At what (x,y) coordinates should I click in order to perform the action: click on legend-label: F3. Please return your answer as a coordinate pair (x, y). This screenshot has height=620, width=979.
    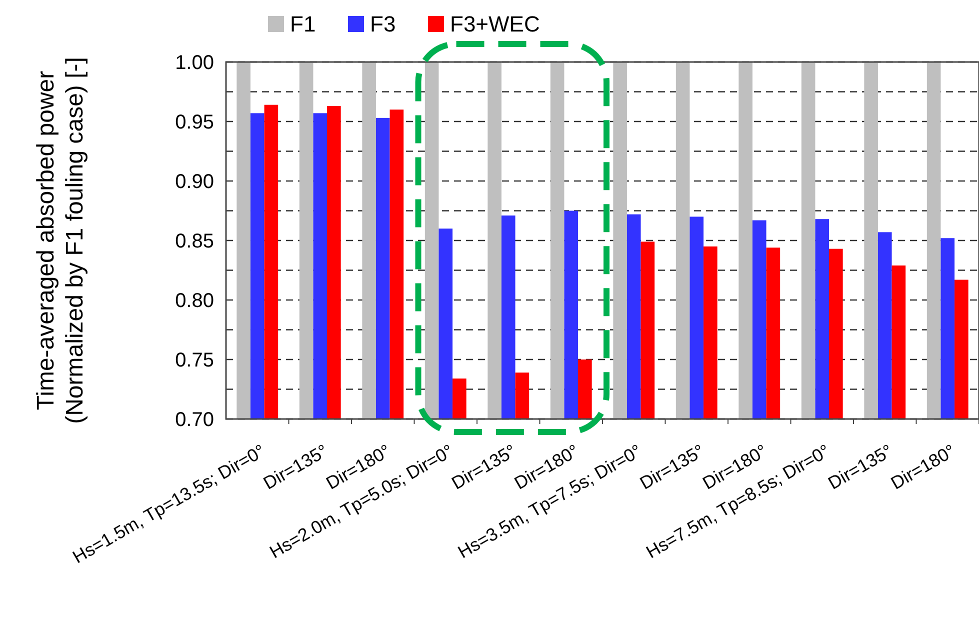
    Looking at the image, I should click on (383, 24).